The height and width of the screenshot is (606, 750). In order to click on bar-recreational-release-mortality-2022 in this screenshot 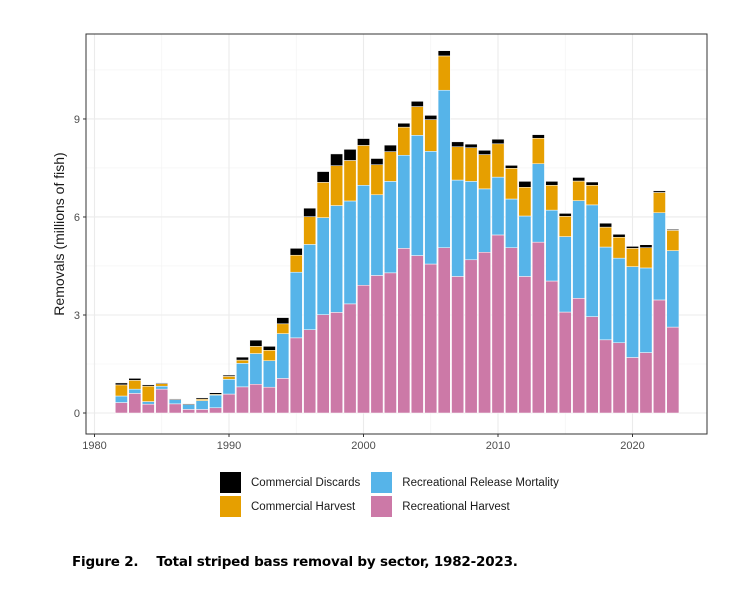, I will do `click(659, 256)`.